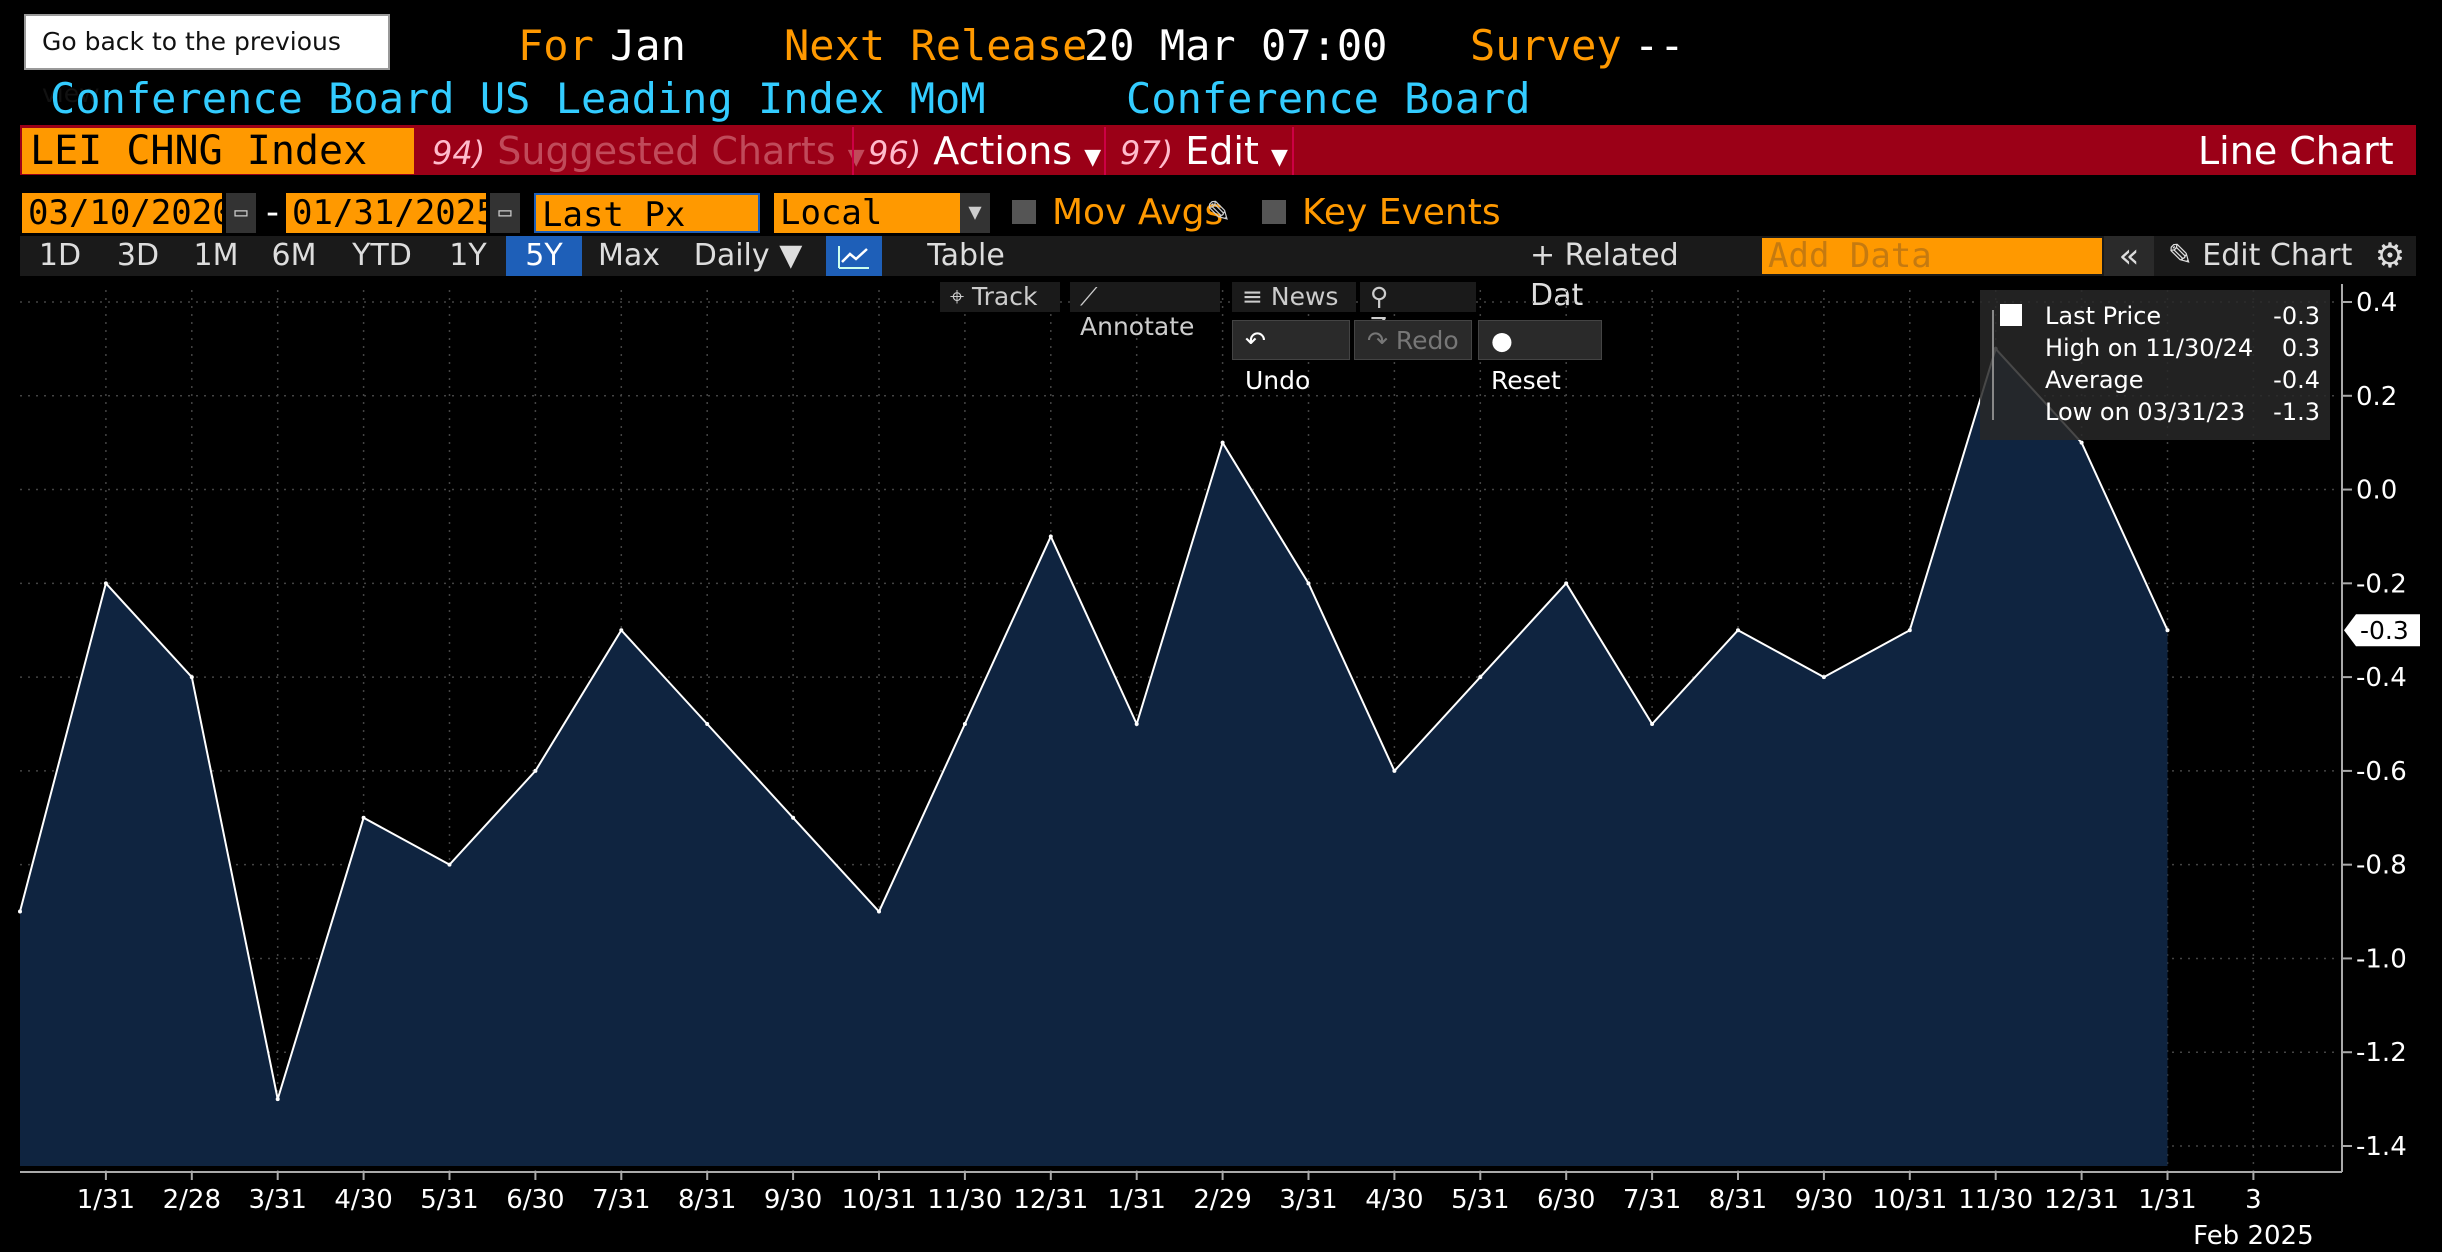 This screenshot has height=1252, width=2442. I want to click on x-tick-label: 5/31, so click(449, 1200).